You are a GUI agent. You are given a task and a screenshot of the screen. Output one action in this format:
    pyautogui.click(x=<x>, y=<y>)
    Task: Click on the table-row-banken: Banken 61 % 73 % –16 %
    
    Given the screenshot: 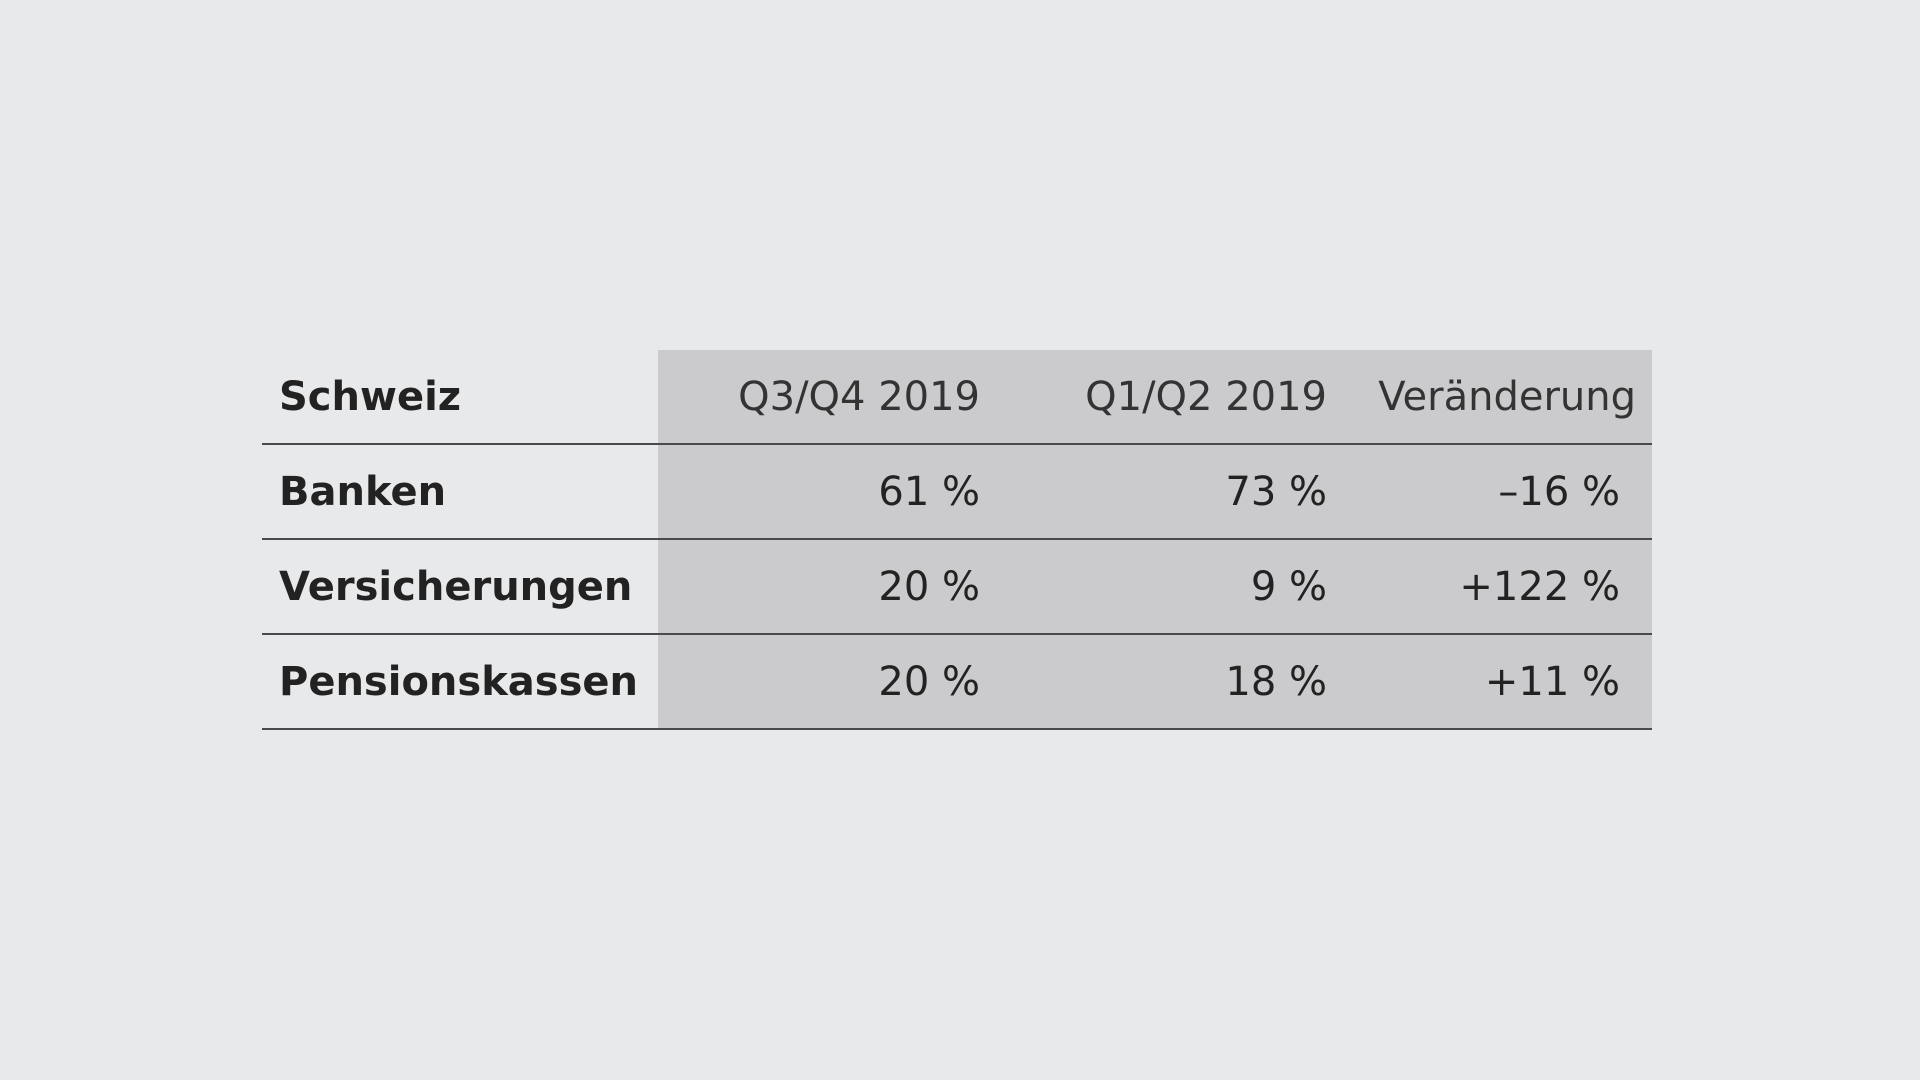 What is the action you would take?
    pyautogui.click(x=957, y=491)
    